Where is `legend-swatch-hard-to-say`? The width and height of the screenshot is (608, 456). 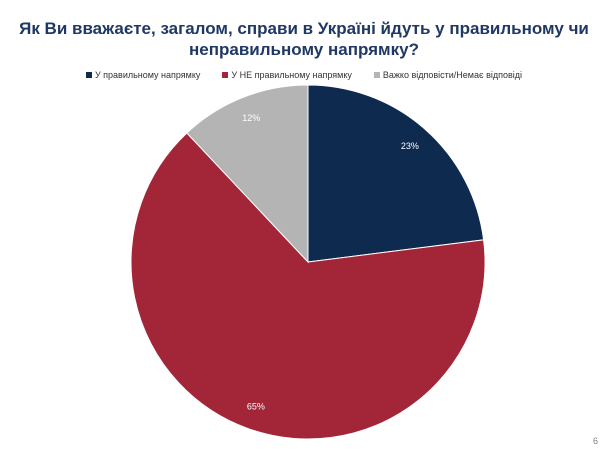 legend-swatch-hard-to-say is located at coordinates (376, 75).